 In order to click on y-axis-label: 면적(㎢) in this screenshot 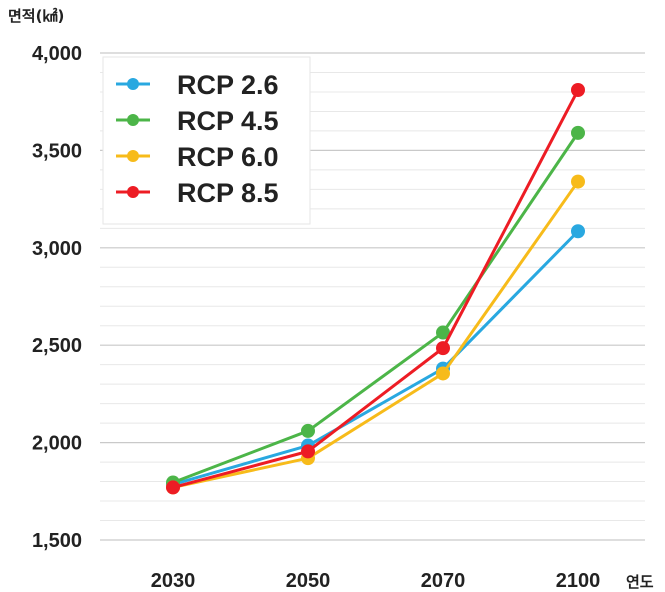, I will do `click(36, 16)`.